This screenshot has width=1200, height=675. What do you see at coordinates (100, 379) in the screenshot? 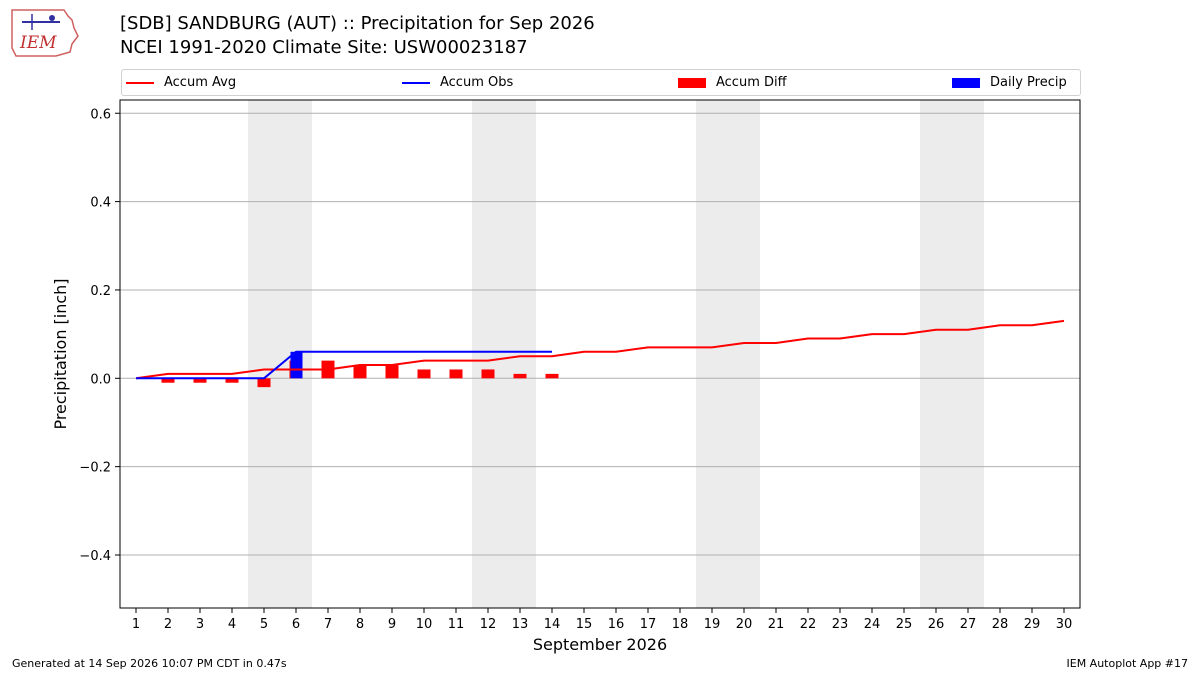
I see `y-tick-label: 0.0` at bounding box center [100, 379].